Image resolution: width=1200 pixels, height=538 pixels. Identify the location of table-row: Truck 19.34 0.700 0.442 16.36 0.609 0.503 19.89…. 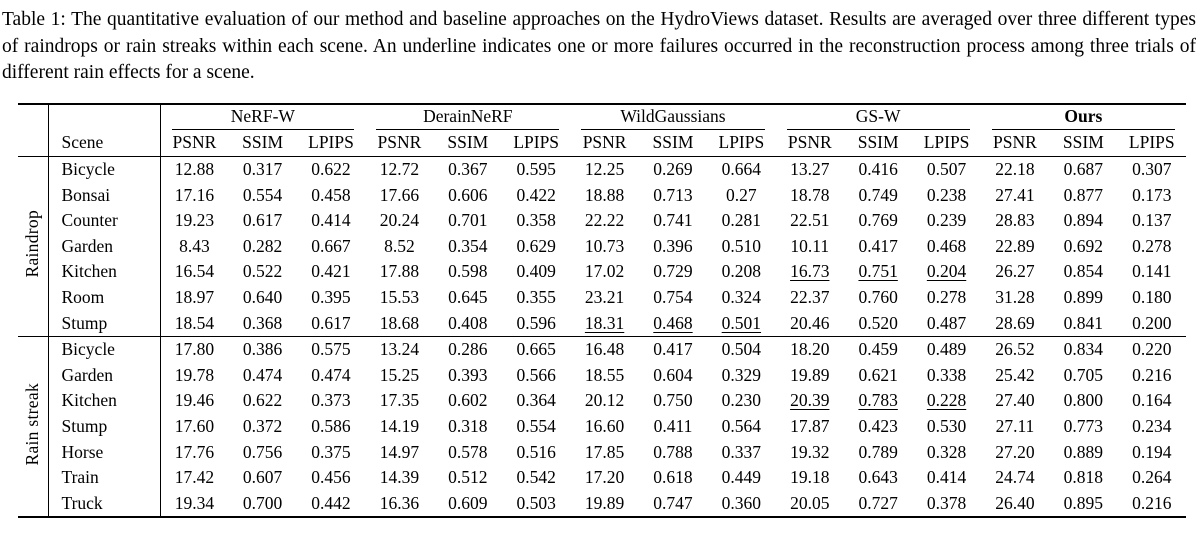
(602, 504).